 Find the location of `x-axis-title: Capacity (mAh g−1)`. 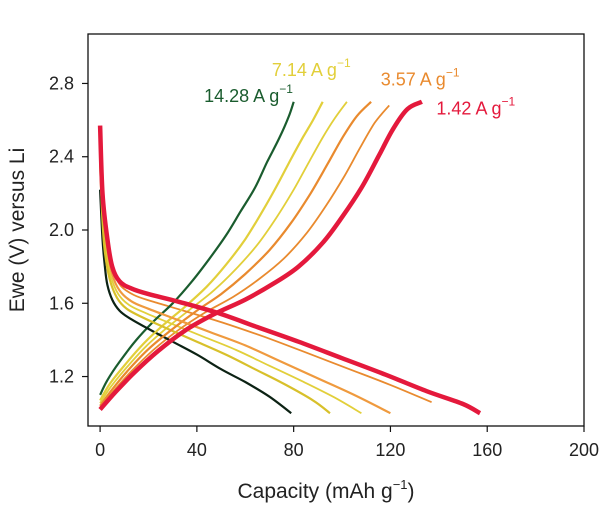

x-axis-title: Capacity (mAh g−1) is located at coordinates (325, 490).